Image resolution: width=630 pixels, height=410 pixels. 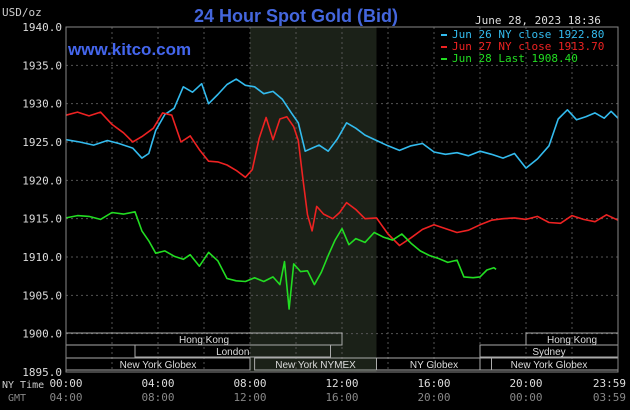 I want to click on x-tick-label-gmt: 08:00, so click(x=157, y=397).